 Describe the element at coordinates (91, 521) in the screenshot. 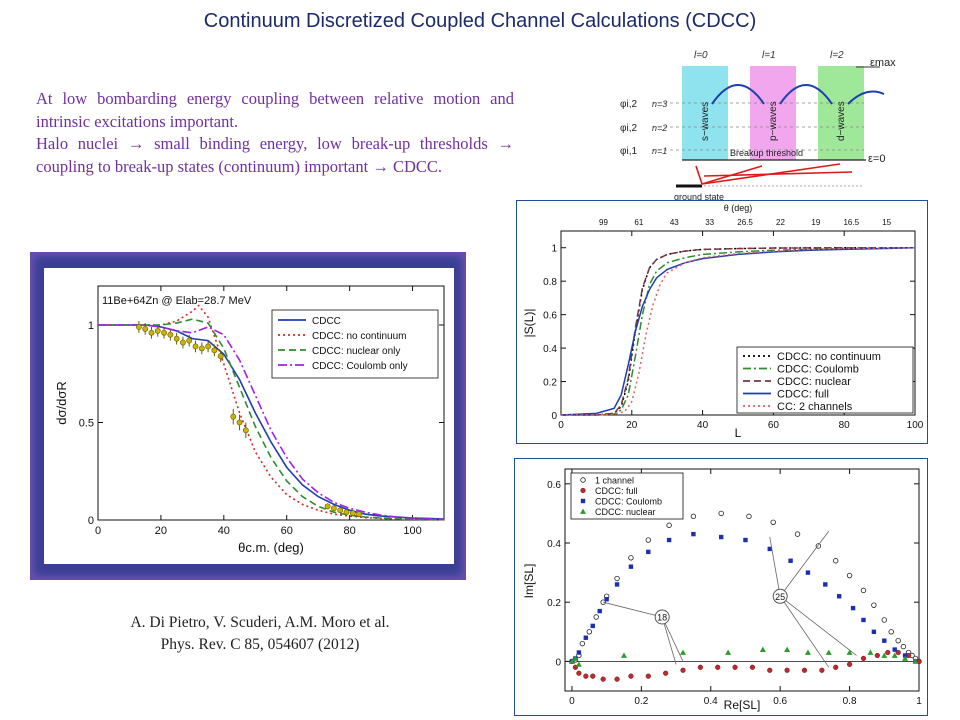

I see `y-tick-label: 0` at that location.